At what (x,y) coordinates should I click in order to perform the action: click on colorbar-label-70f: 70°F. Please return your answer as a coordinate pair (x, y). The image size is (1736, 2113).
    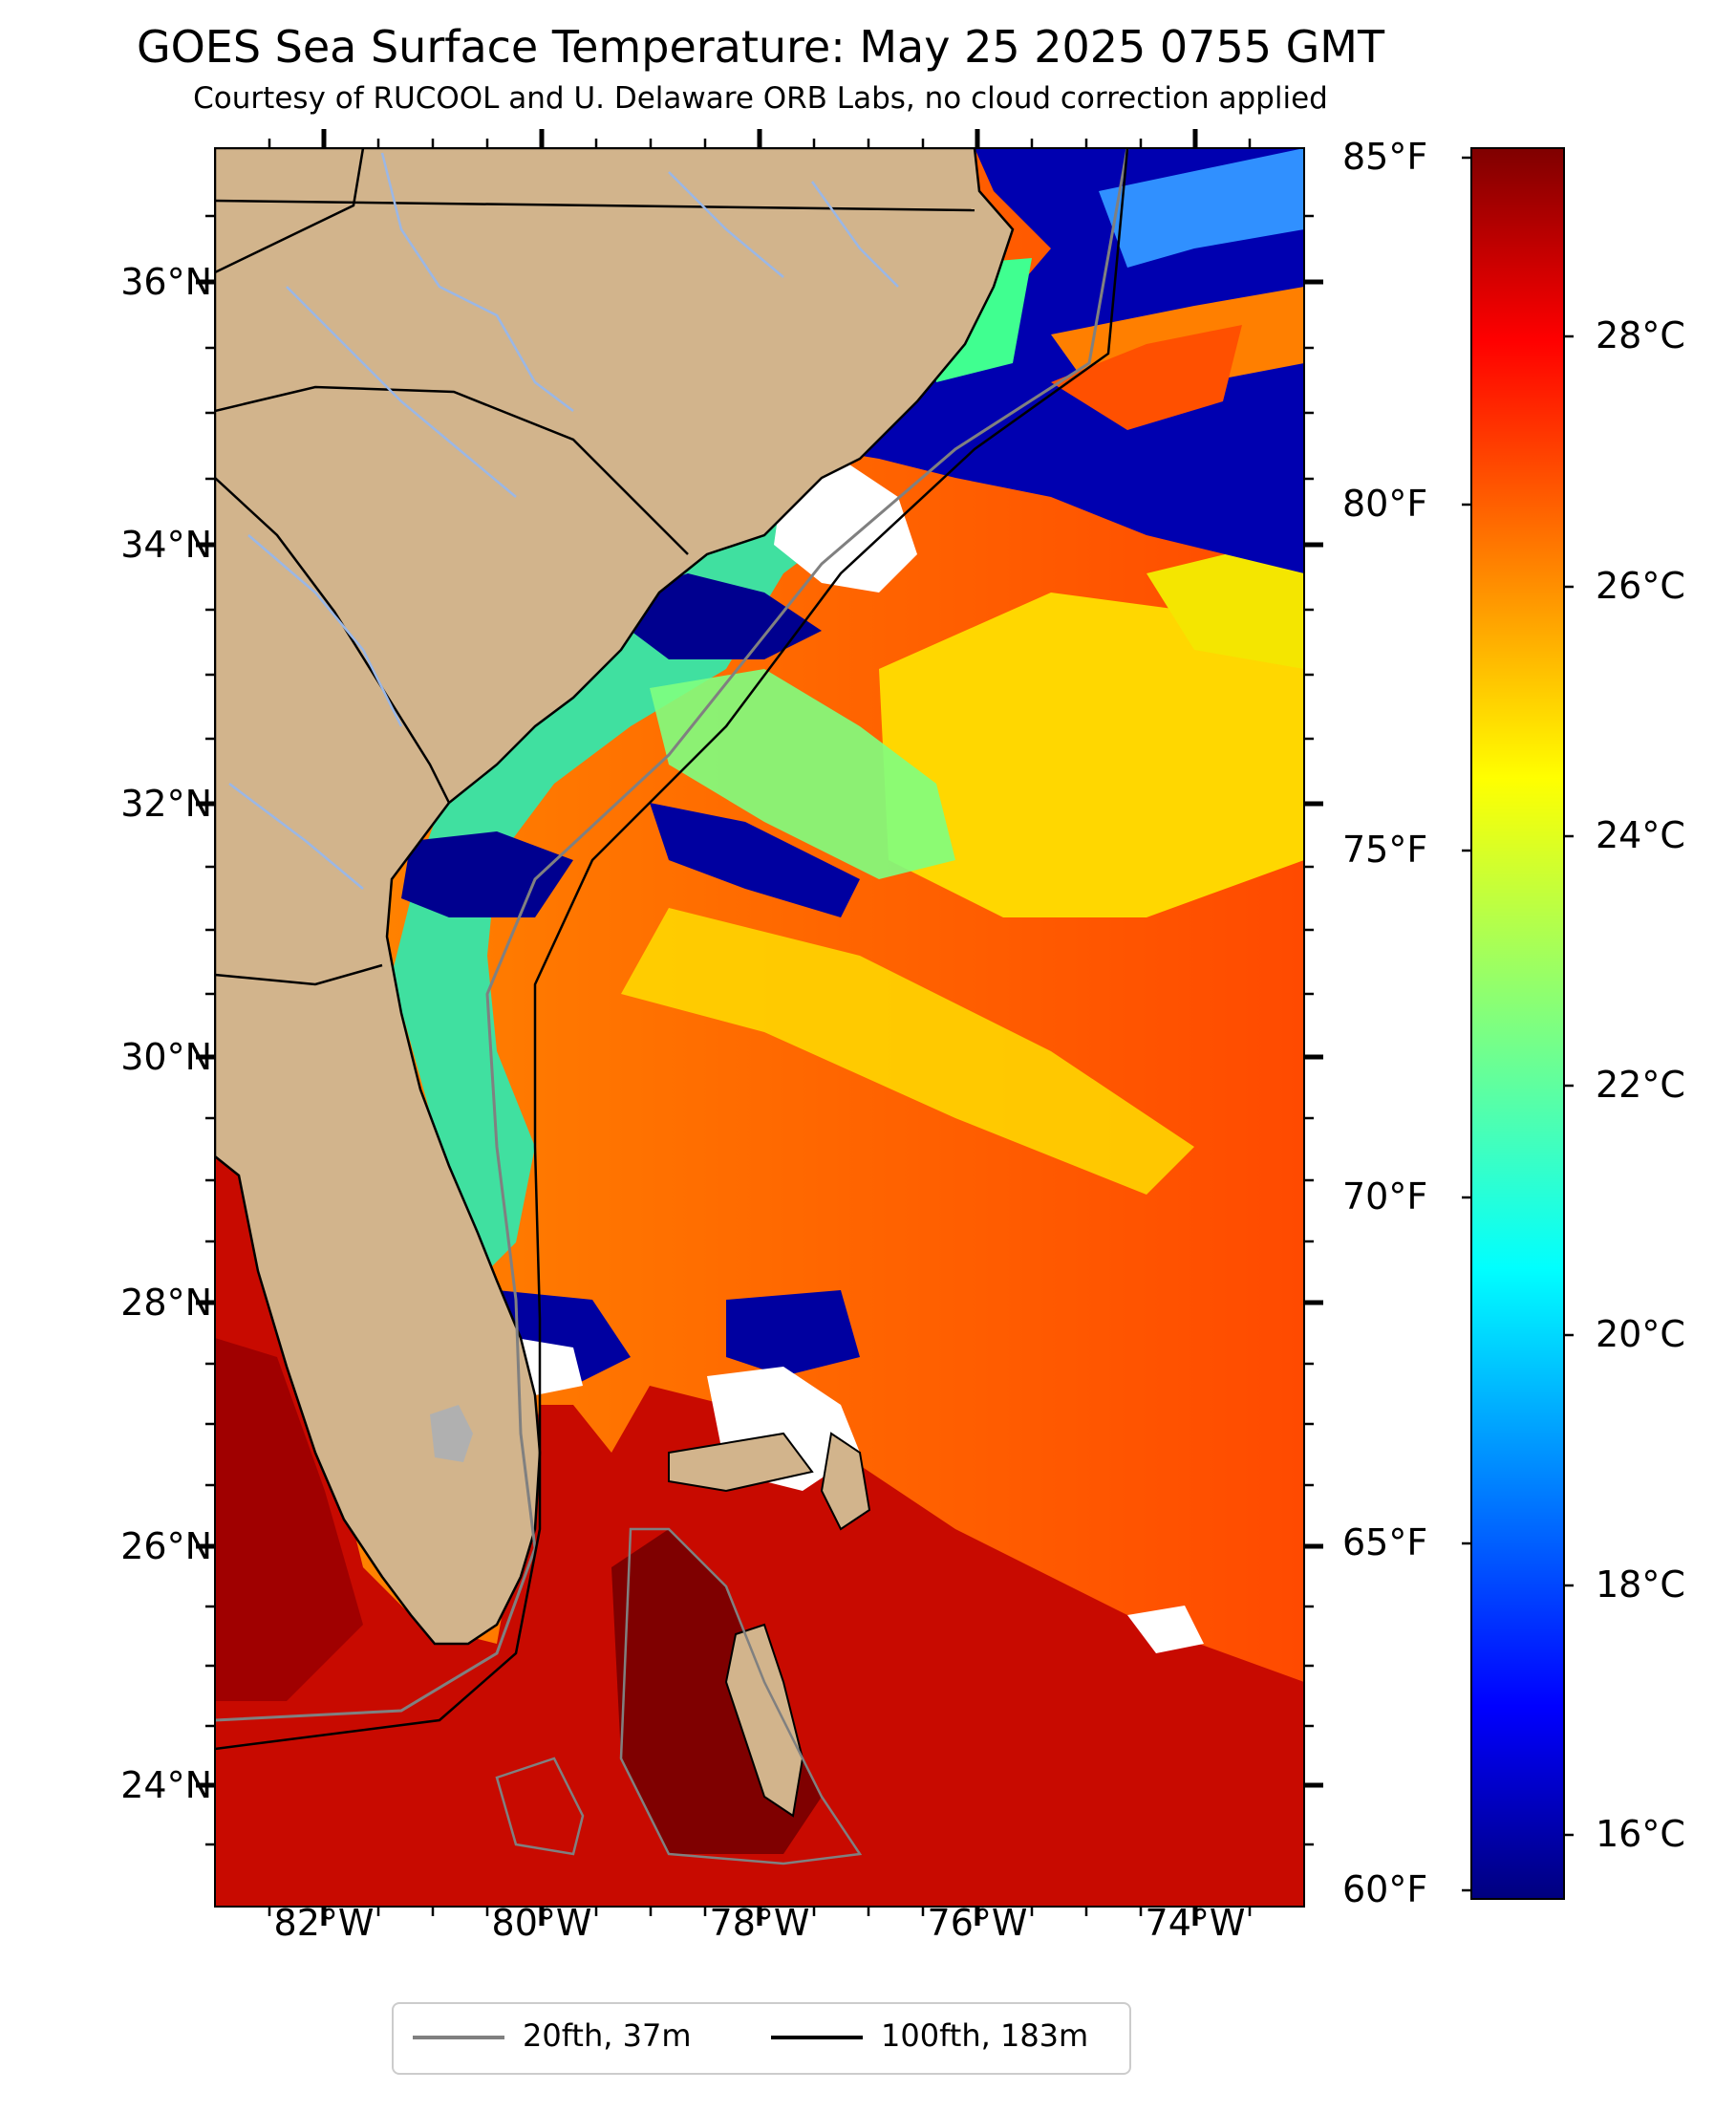
    Looking at the image, I should click on (1385, 1196).